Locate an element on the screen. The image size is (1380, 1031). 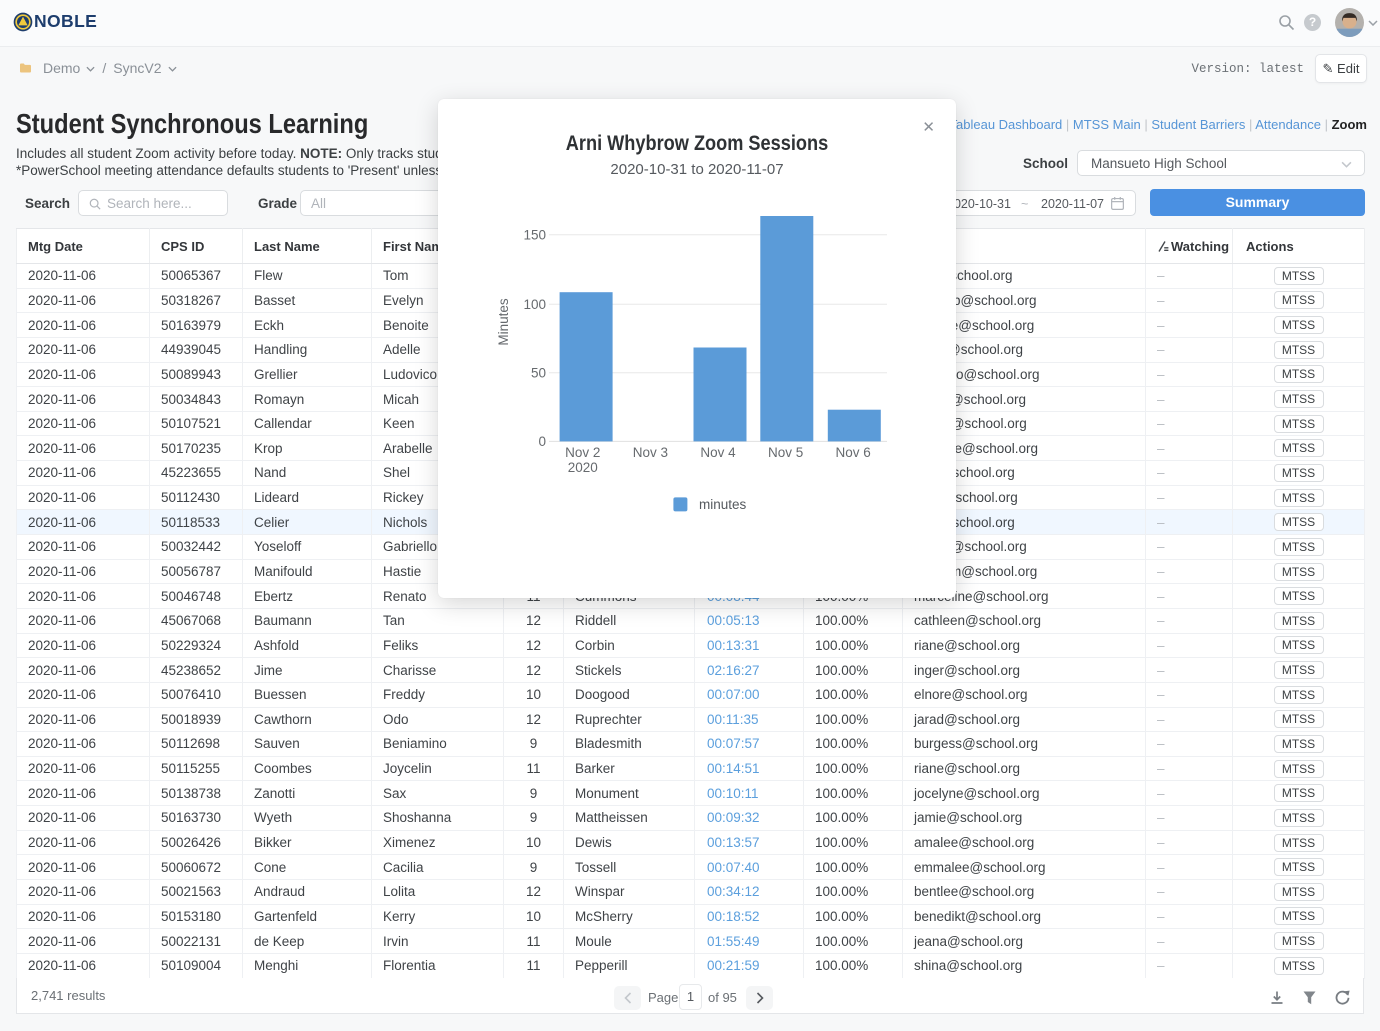
svg-text: Nov 3 is located at coordinates (650, 452).